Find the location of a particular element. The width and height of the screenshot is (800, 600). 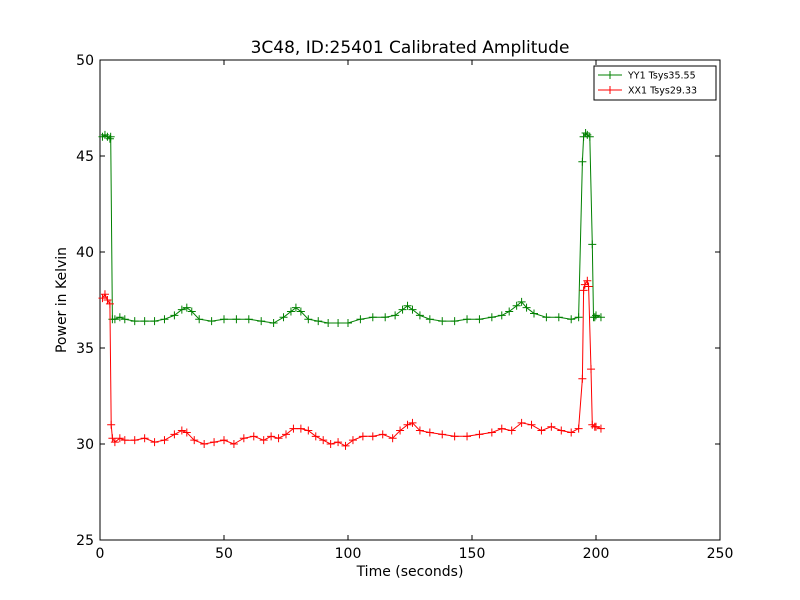

legend-box is located at coordinates (655, 83).